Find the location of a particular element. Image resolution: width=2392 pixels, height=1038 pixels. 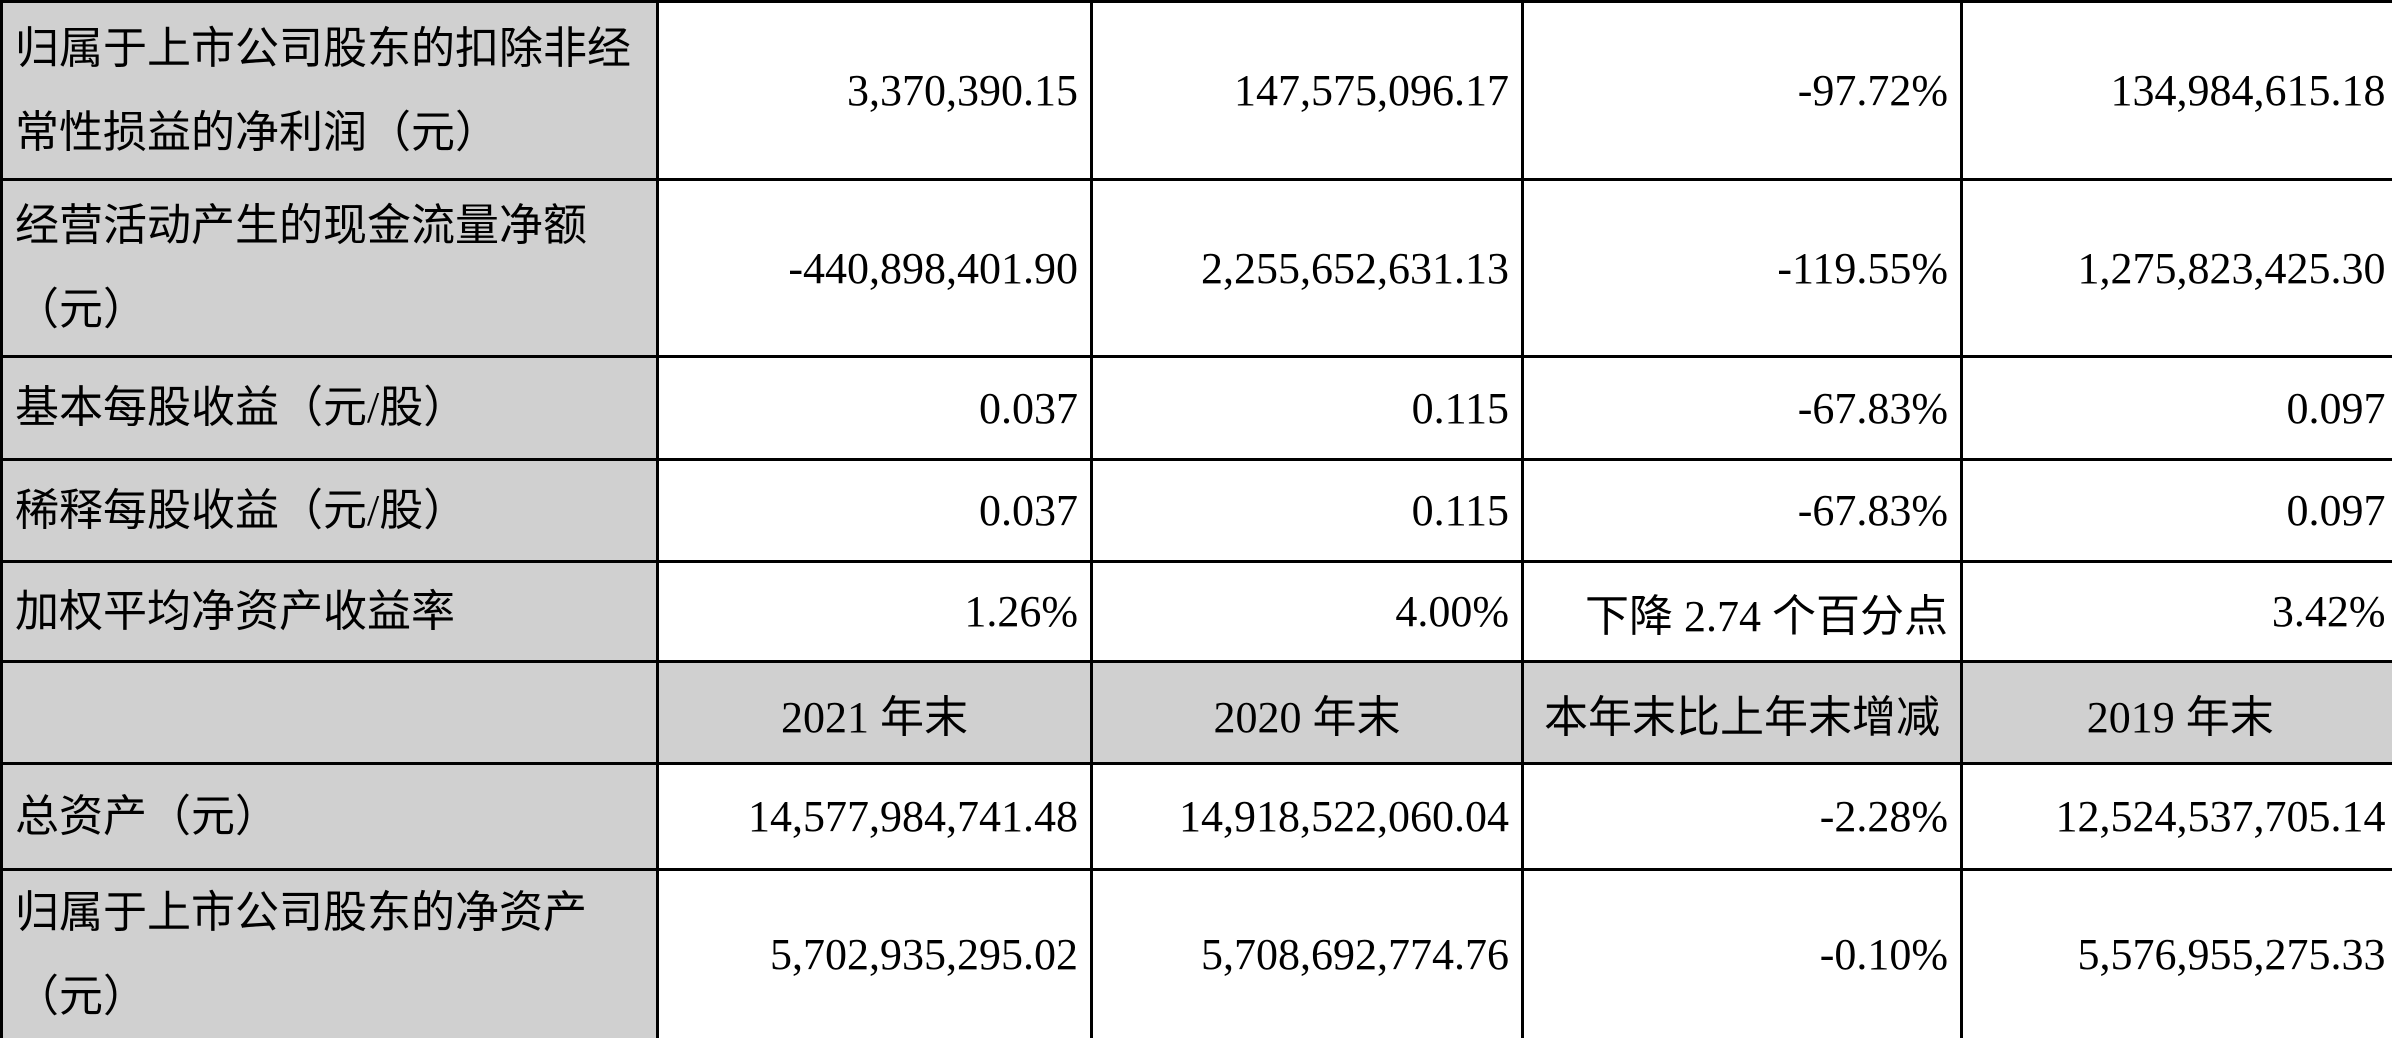

value-cell-change: -2.28% is located at coordinates (1742, 816).